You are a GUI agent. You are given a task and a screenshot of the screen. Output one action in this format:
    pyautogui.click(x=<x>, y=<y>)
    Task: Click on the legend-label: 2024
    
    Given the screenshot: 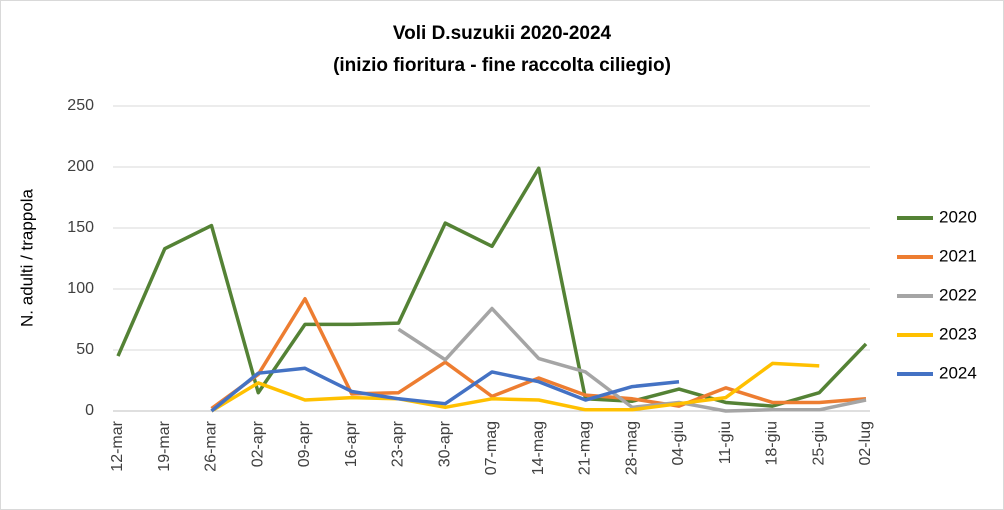 What is the action you would take?
    pyautogui.click(x=958, y=372)
    